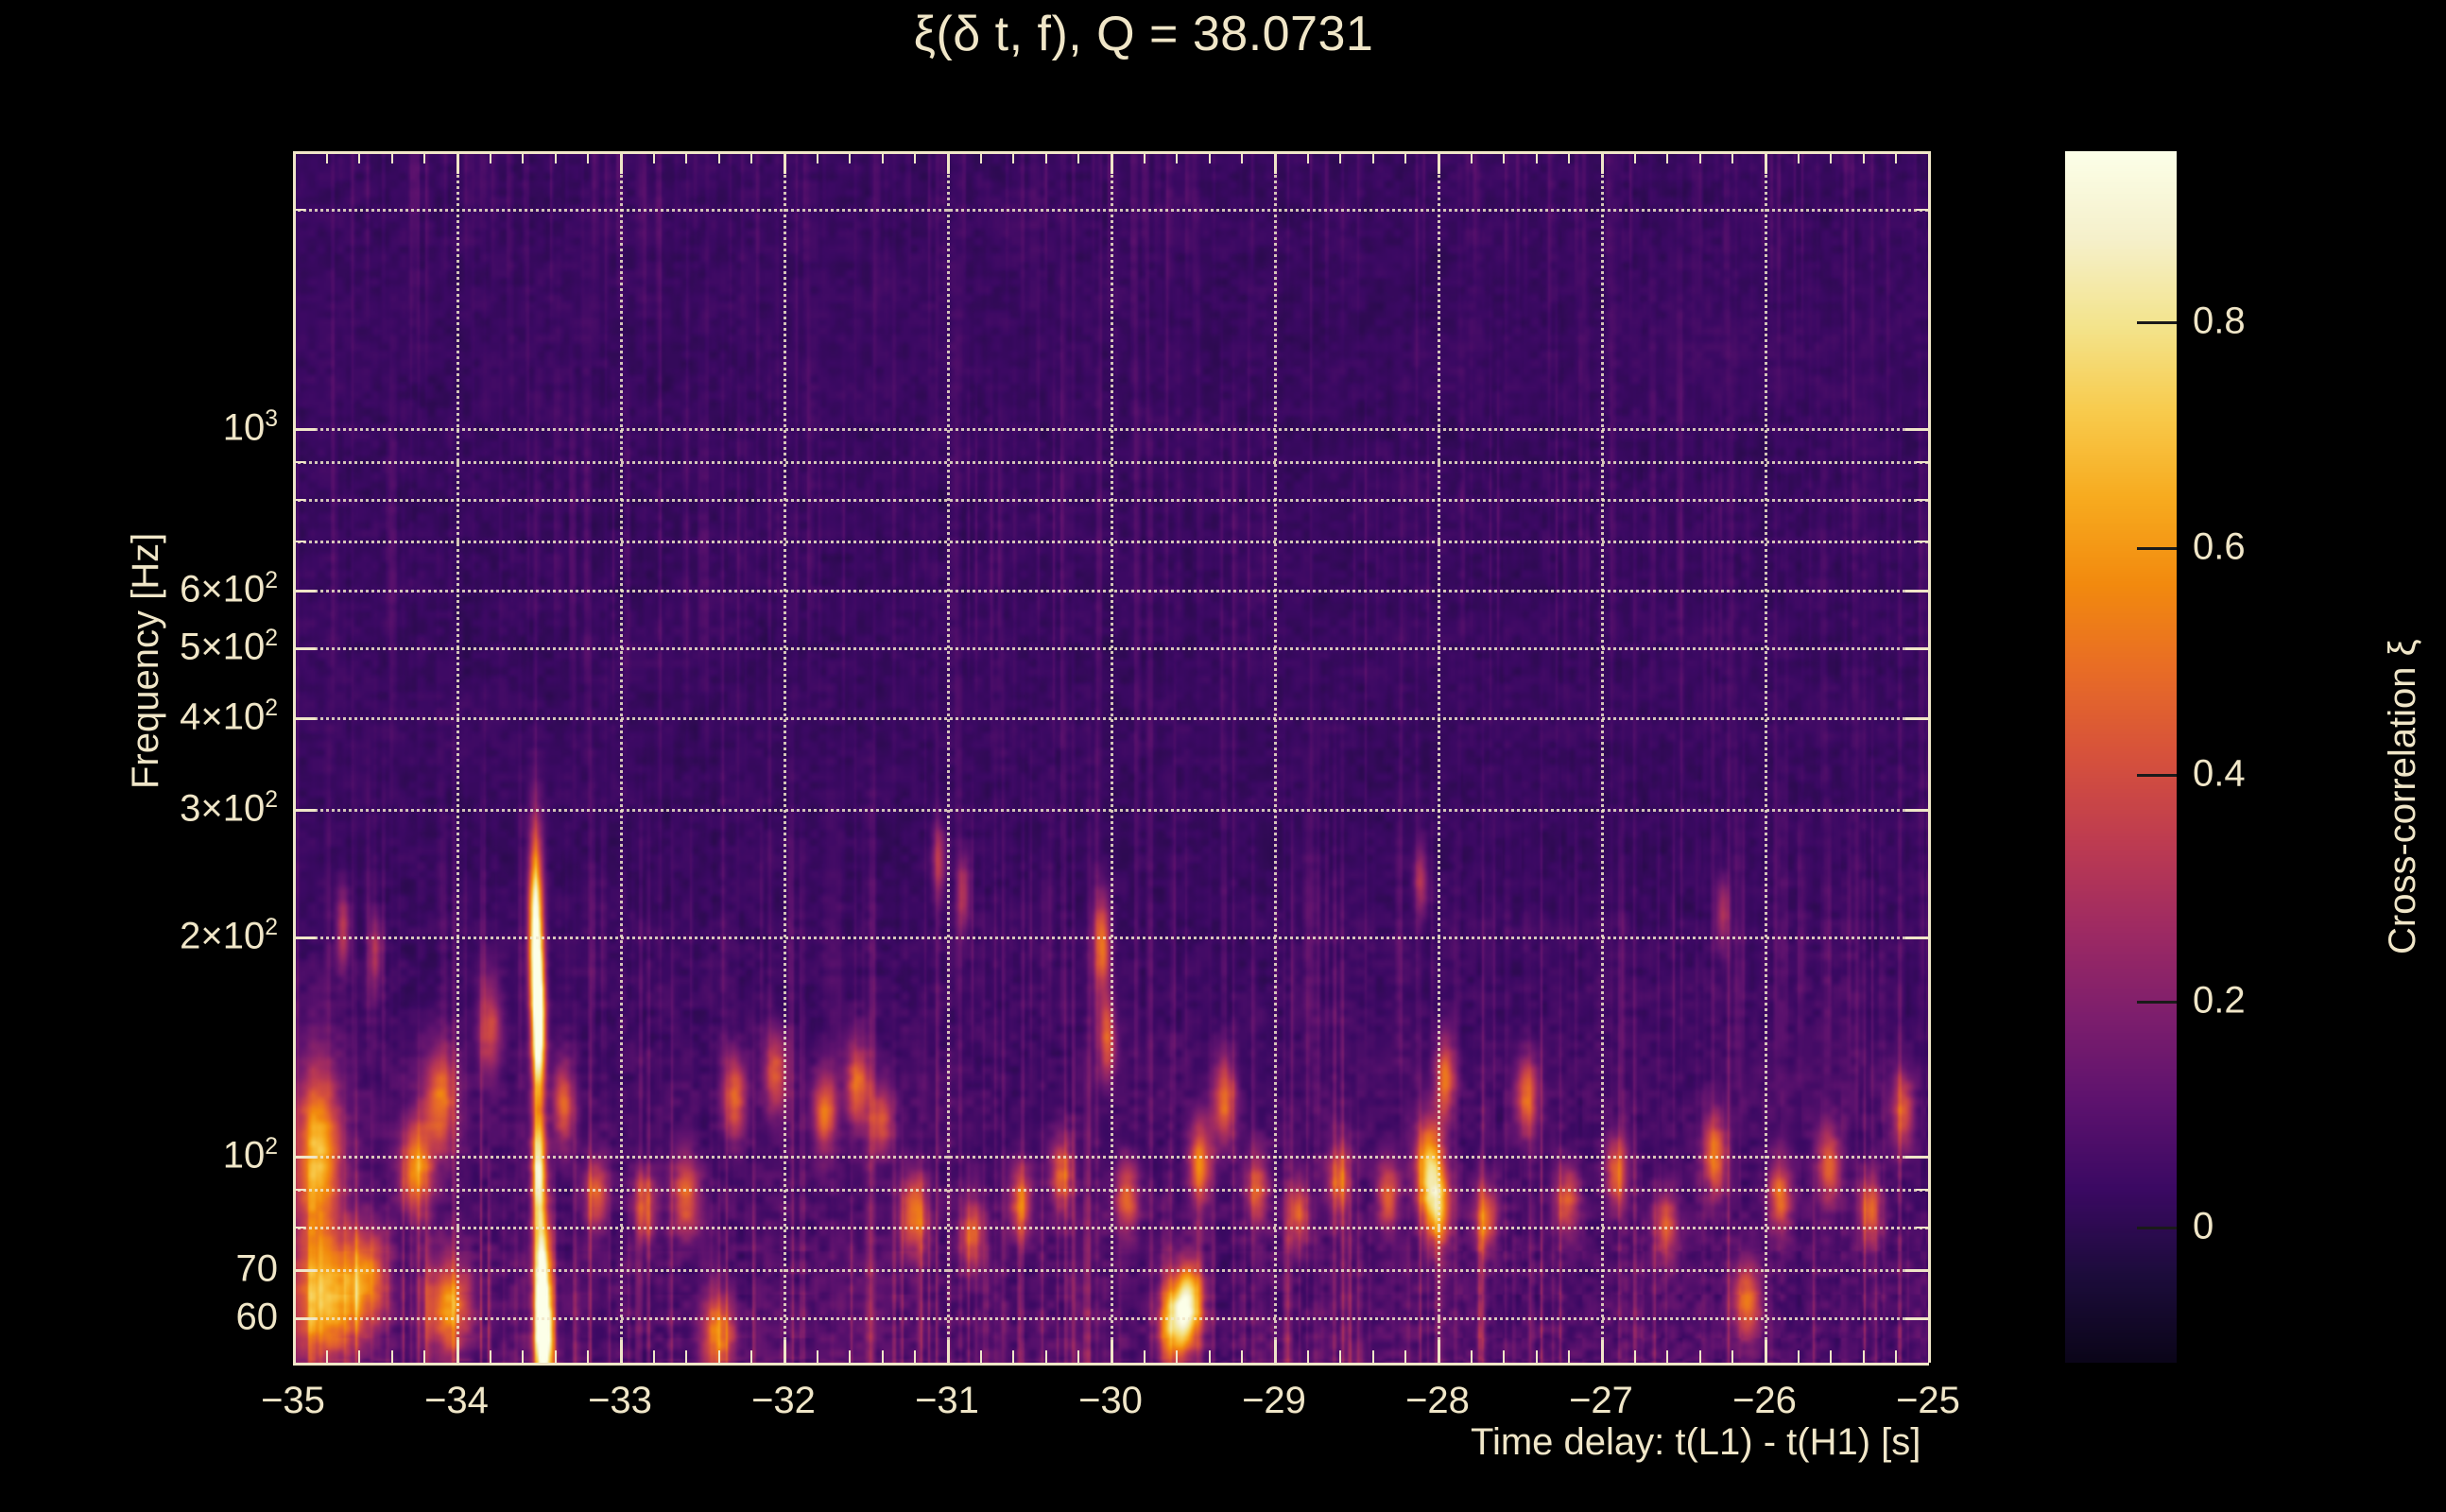  Describe the element at coordinates (1696, 1442) in the screenshot. I see `x-axis-title: Time delay: t(L1) - t(H1) [s]` at that location.